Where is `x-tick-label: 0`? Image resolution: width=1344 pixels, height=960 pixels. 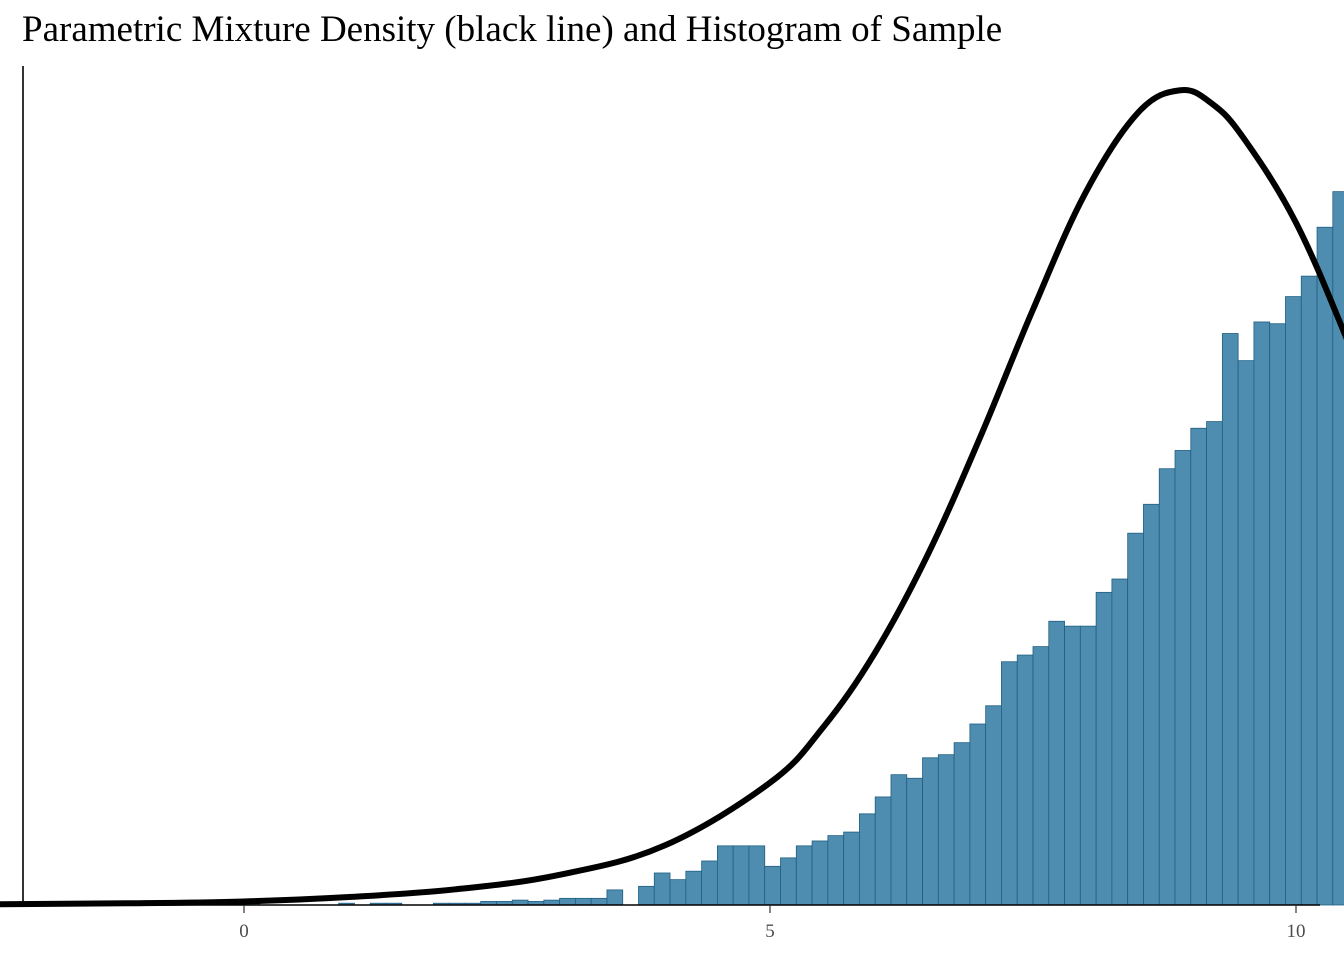
x-tick-label: 0 is located at coordinates (244, 931).